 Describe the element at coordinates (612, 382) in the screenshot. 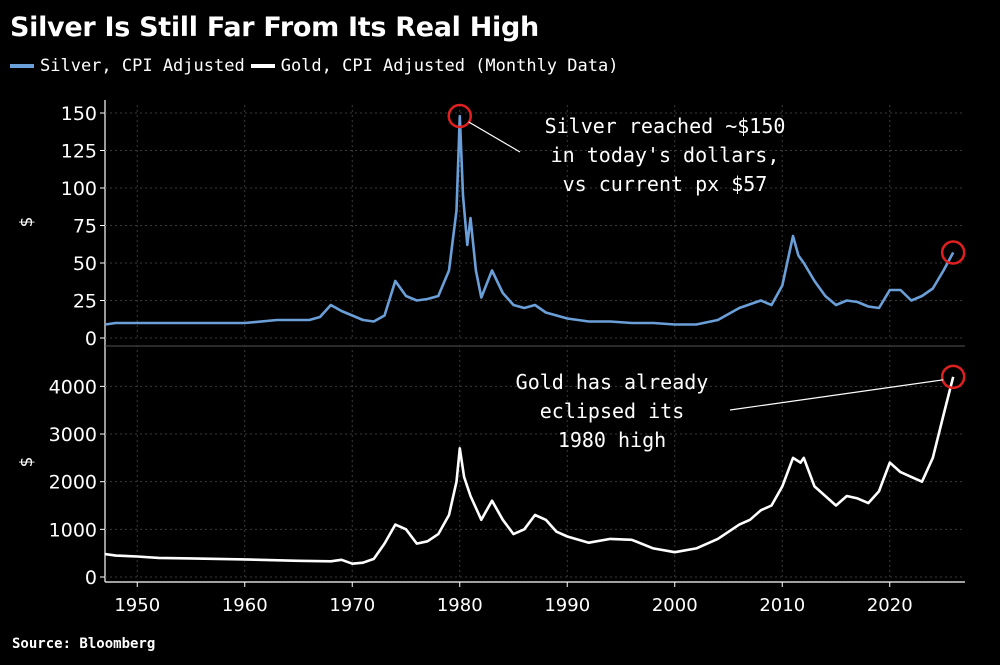

I see `annotation-text: Gold has already` at that location.